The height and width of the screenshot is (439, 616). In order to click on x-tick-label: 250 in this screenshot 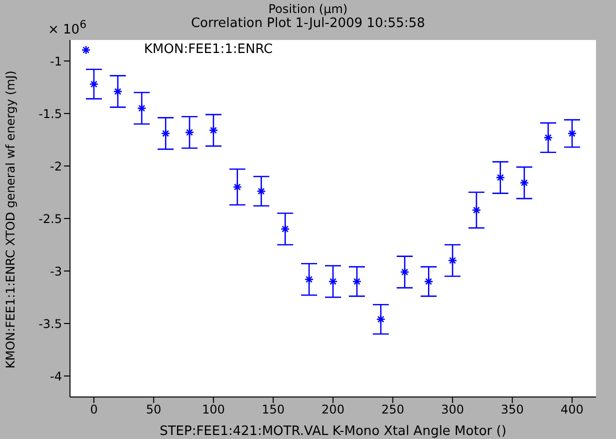, I will do `click(392, 409)`.